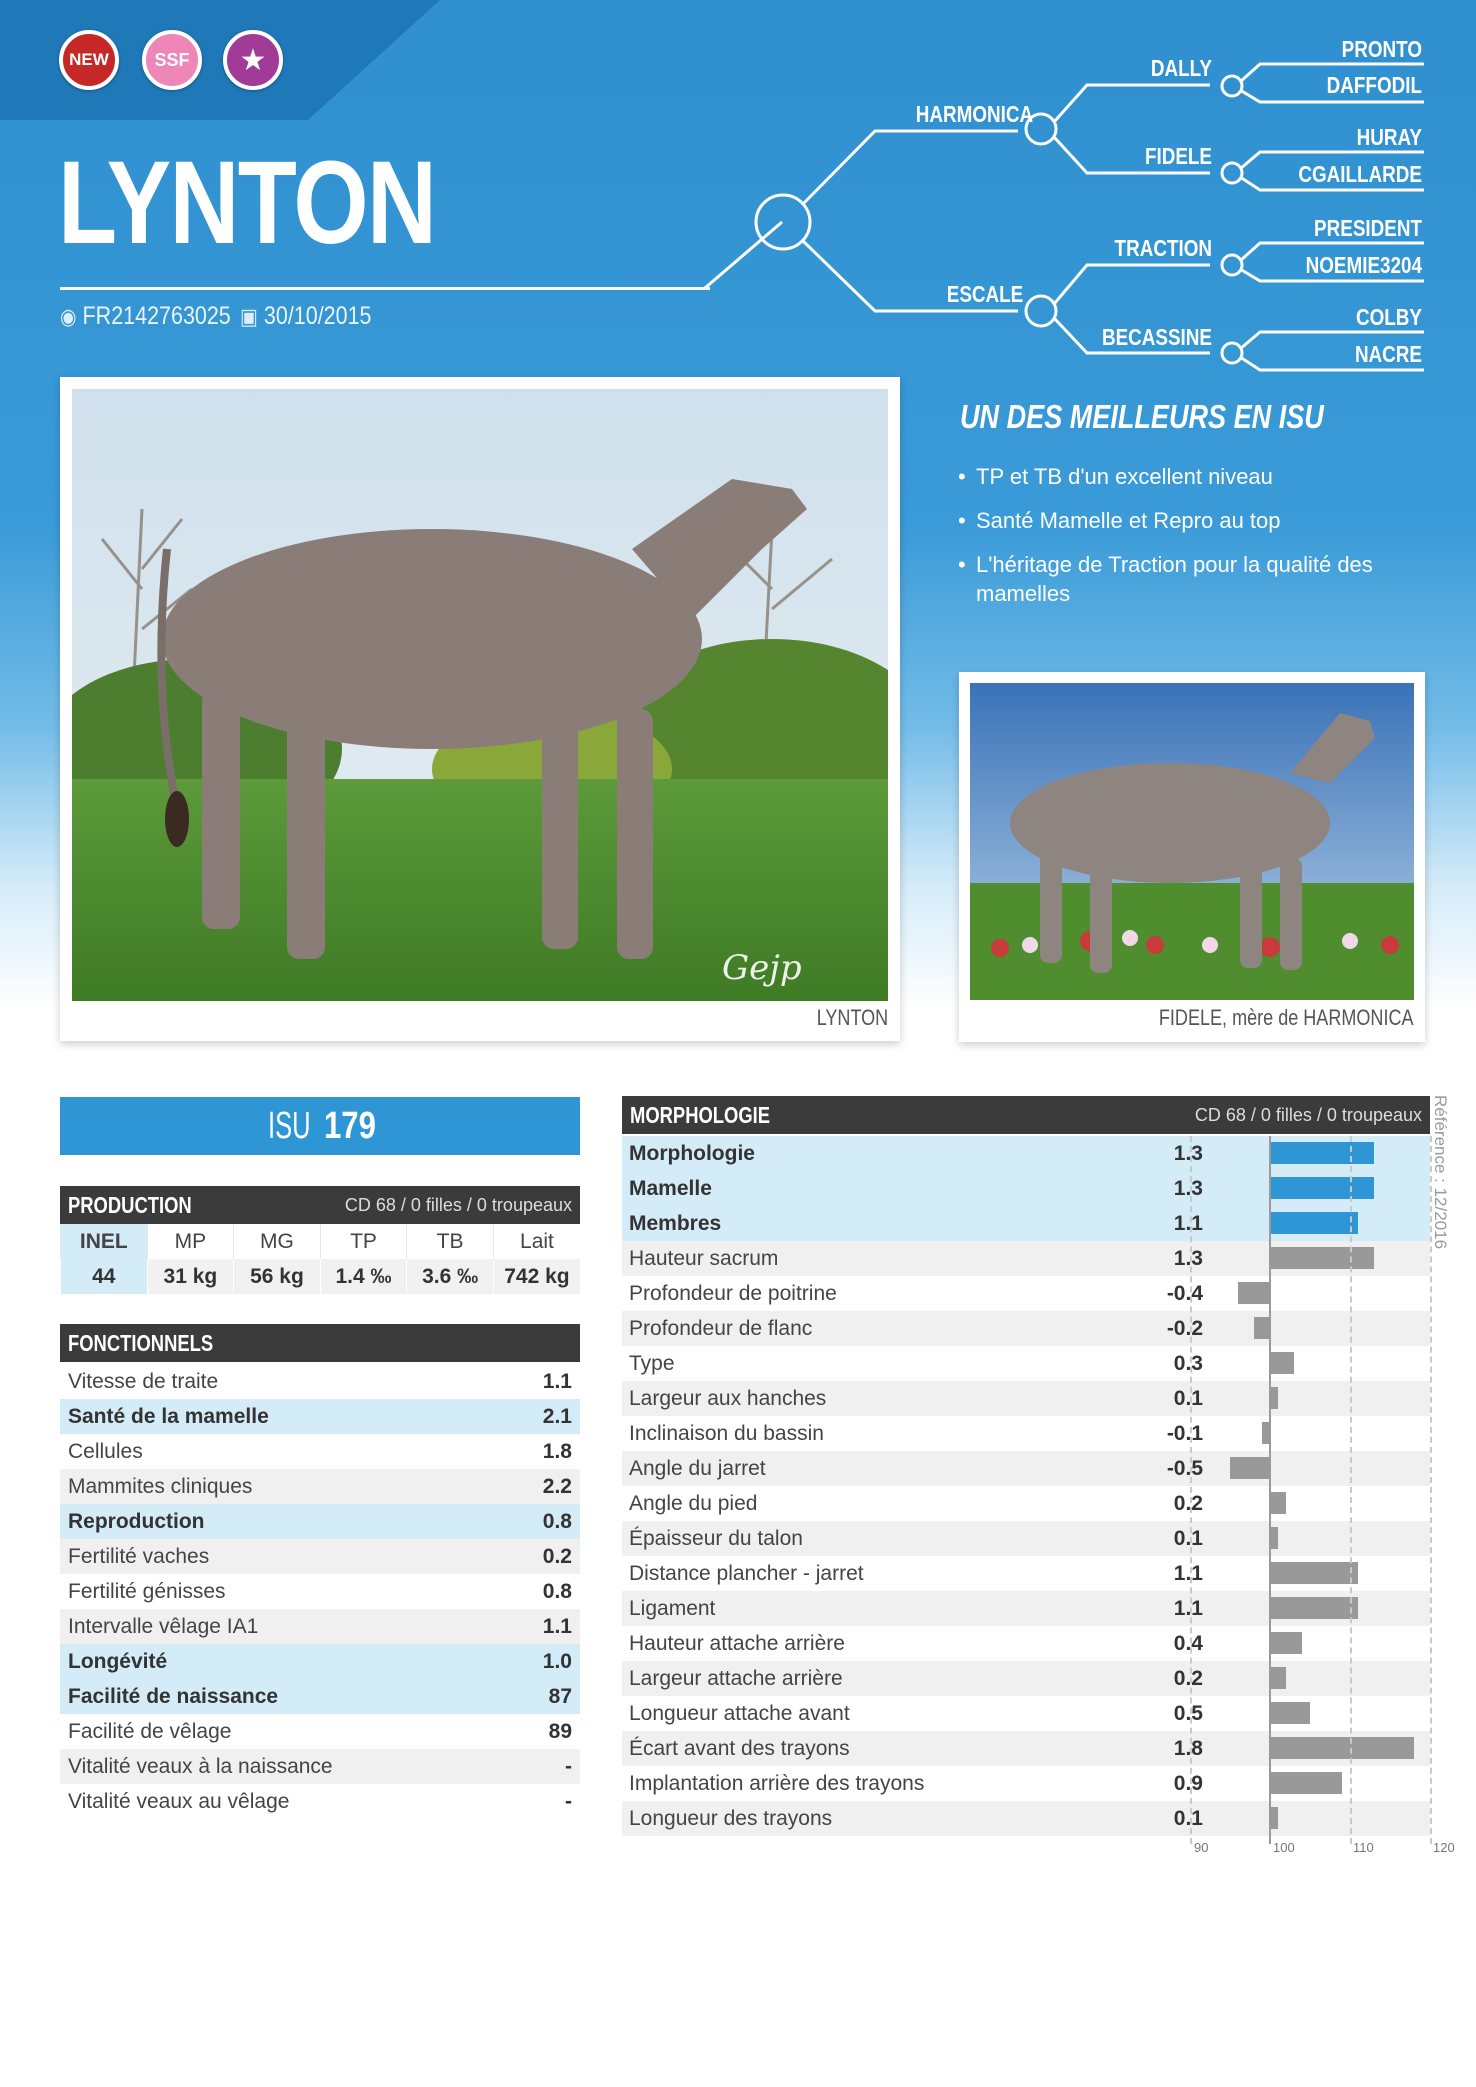  Describe the element at coordinates (320, 1241) in the screenshot. I see `production-header-row: INEL MP MG TP TB Lait` at that location.